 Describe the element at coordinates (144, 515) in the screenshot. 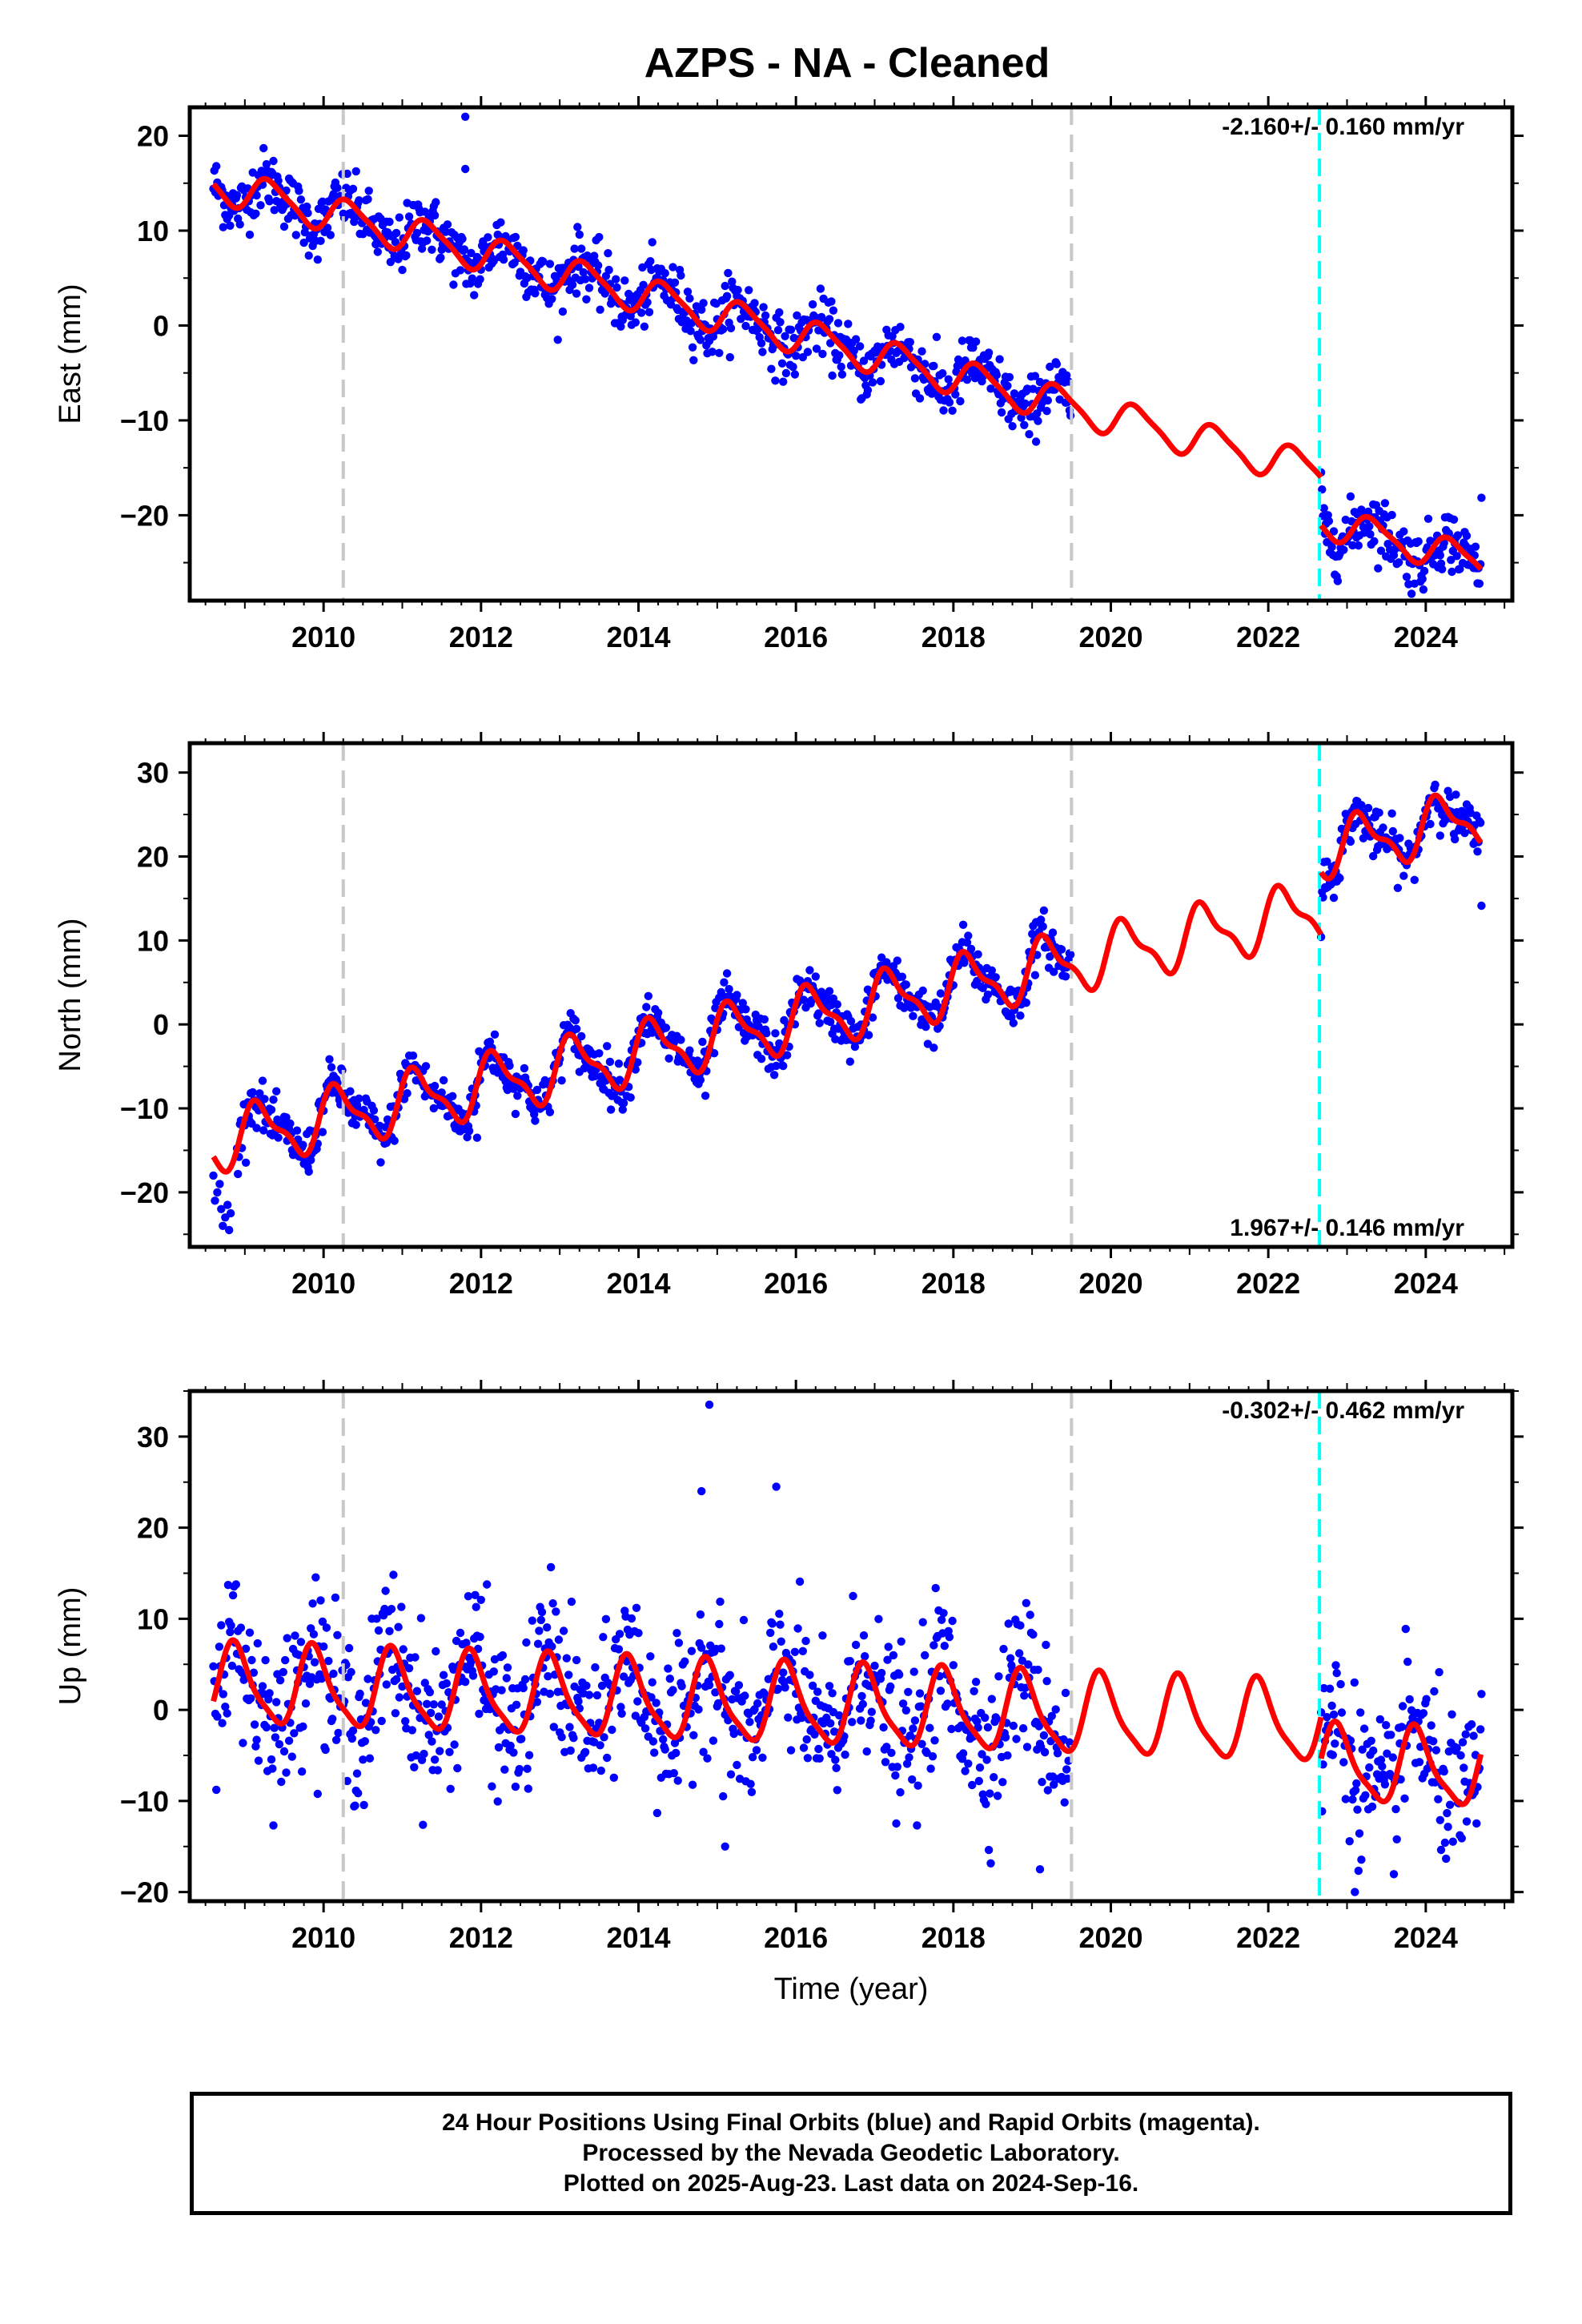

I see `y-tick-label: −20` at that location.